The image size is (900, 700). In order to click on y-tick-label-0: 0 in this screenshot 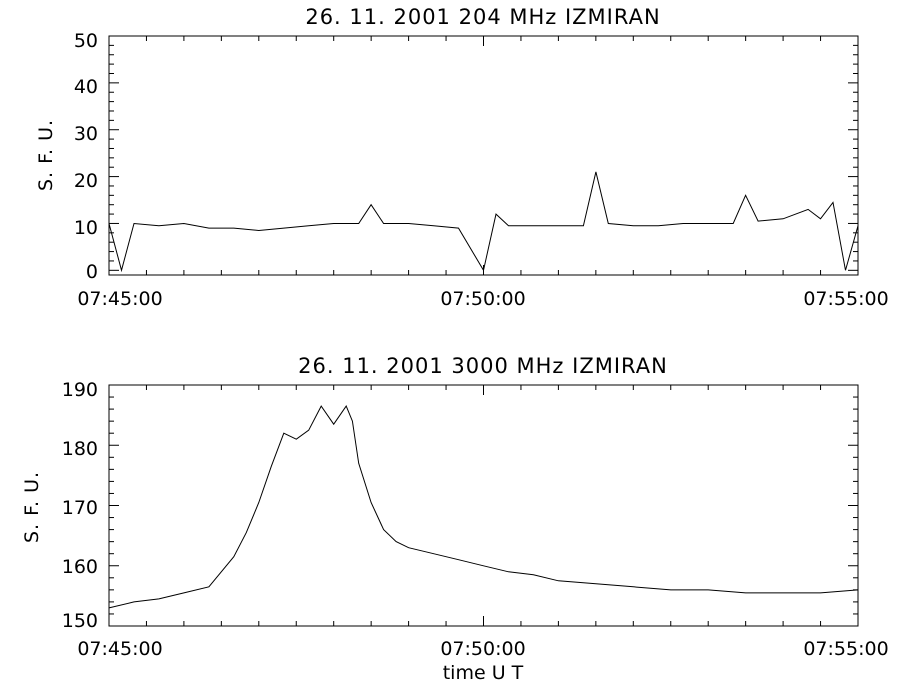, I will do `click(92, 272)`.